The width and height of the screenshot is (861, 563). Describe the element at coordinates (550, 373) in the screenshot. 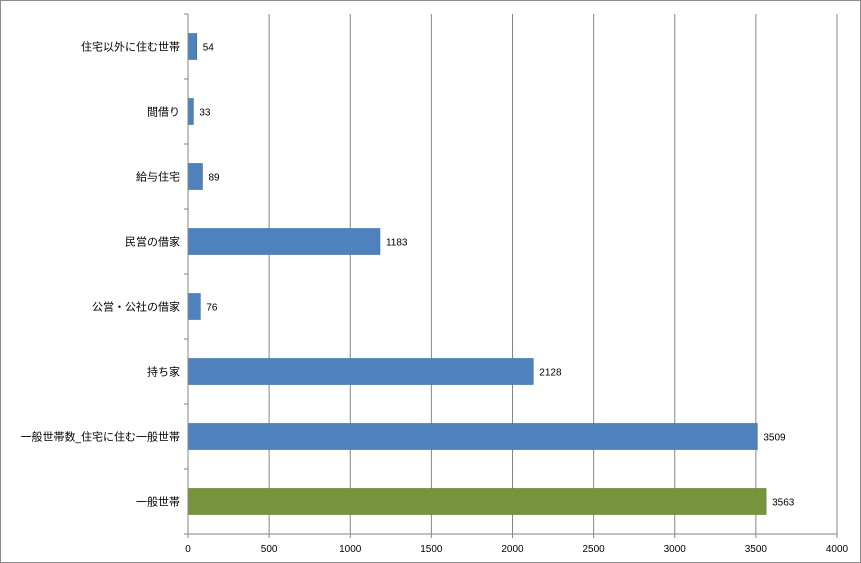

I see `data-label: 2128` at that location.